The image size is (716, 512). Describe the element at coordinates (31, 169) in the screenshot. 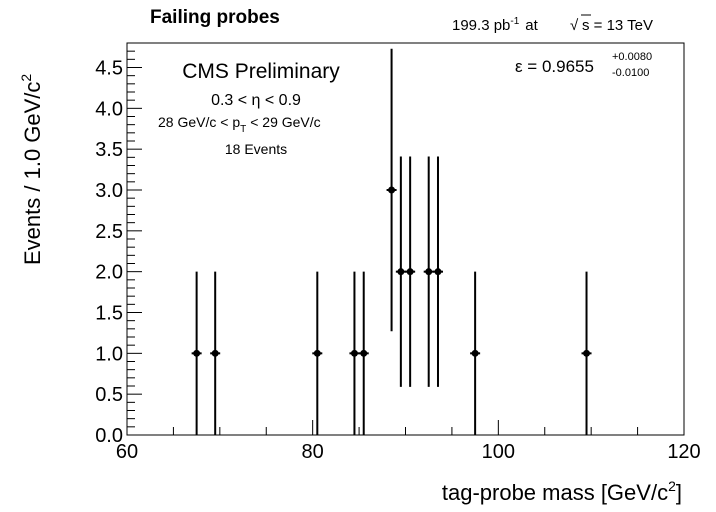

I see `y-axis-title: Events / 1.0 GeV/c2` at that location.